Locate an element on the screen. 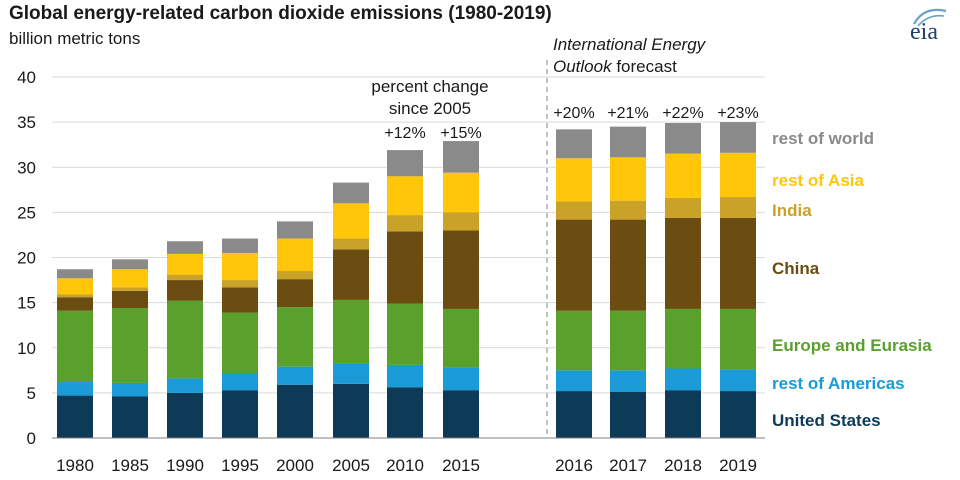  bar-1990-india is located at coordinates (185, 277).